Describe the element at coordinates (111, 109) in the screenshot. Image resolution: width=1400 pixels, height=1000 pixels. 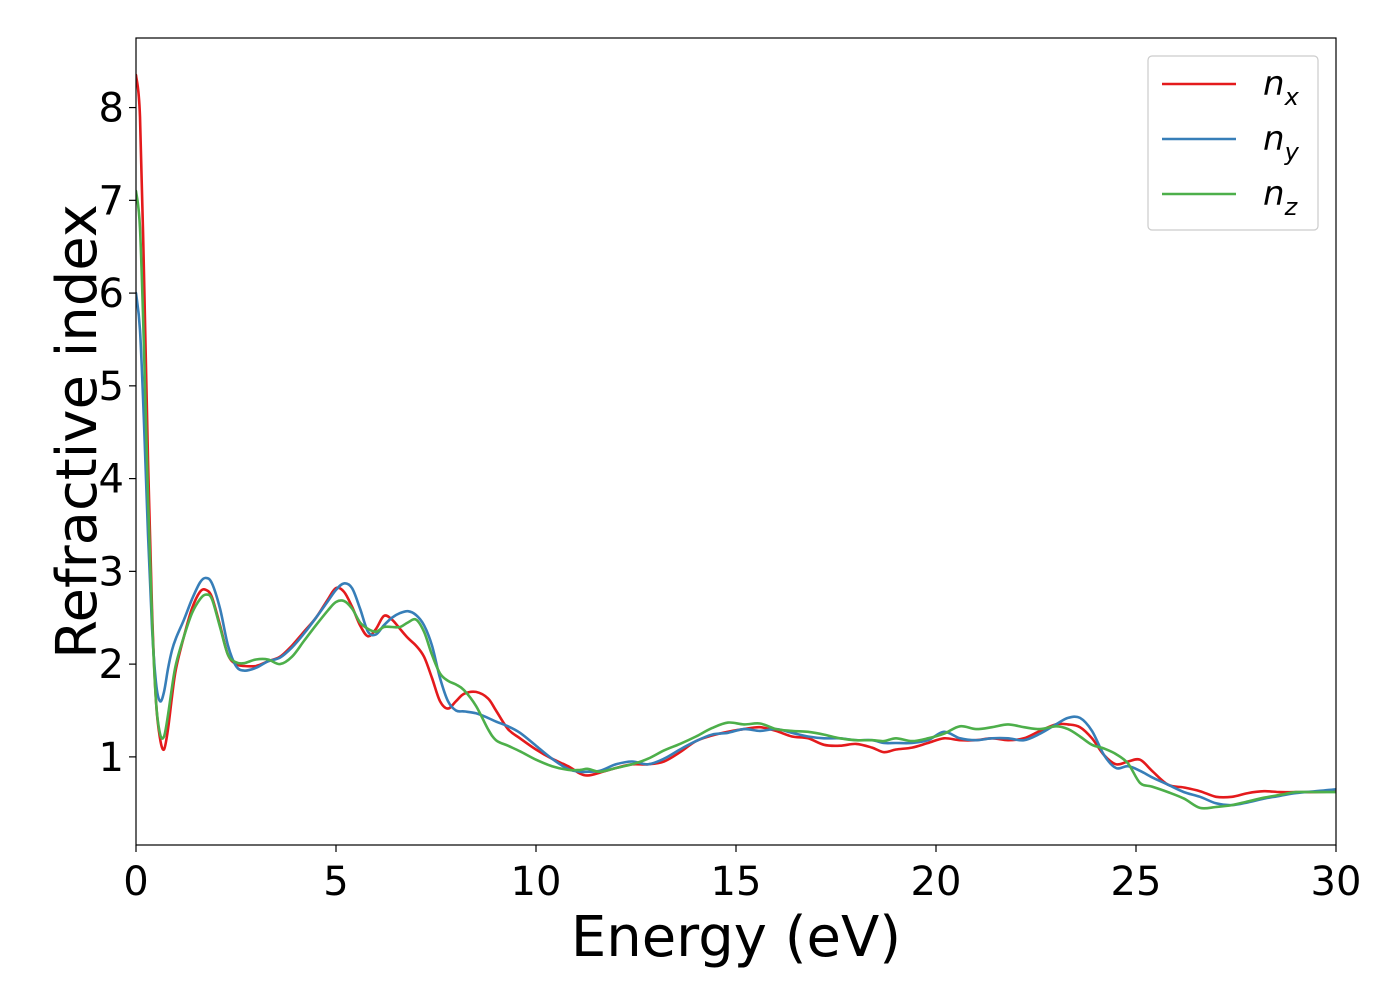
I see `y-tick-label: 8` at that location.